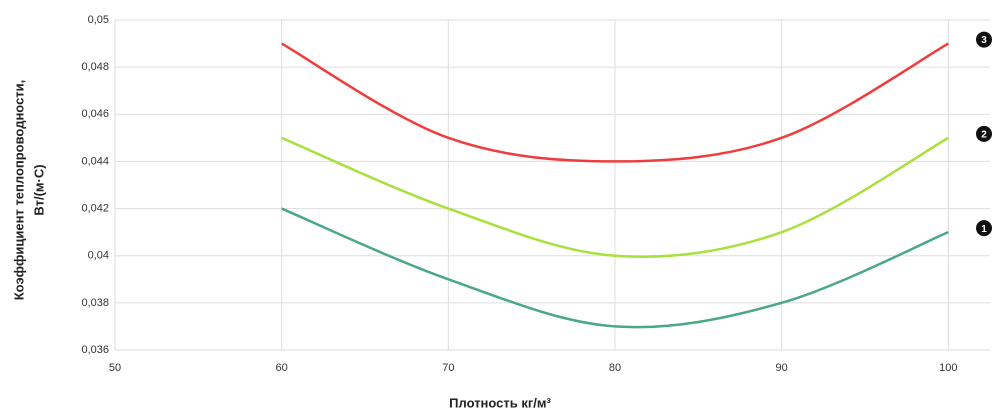 The height and width of the screenshot is (414, 994). Describe the element at coordinates (448, 368) in the screenshot. I see `x-tick-label: 70` at that location.